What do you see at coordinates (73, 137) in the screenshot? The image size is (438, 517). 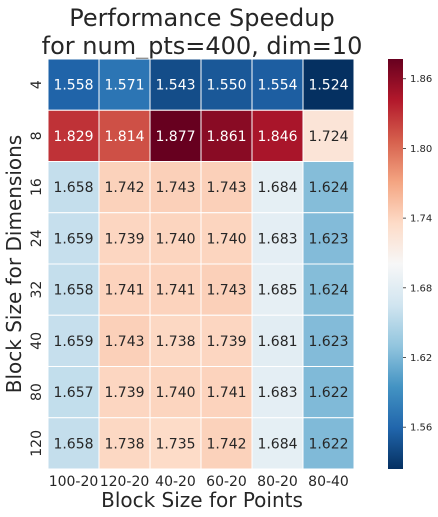 I see `cell-value-label: 1.829` at bounding box center [73, 137].